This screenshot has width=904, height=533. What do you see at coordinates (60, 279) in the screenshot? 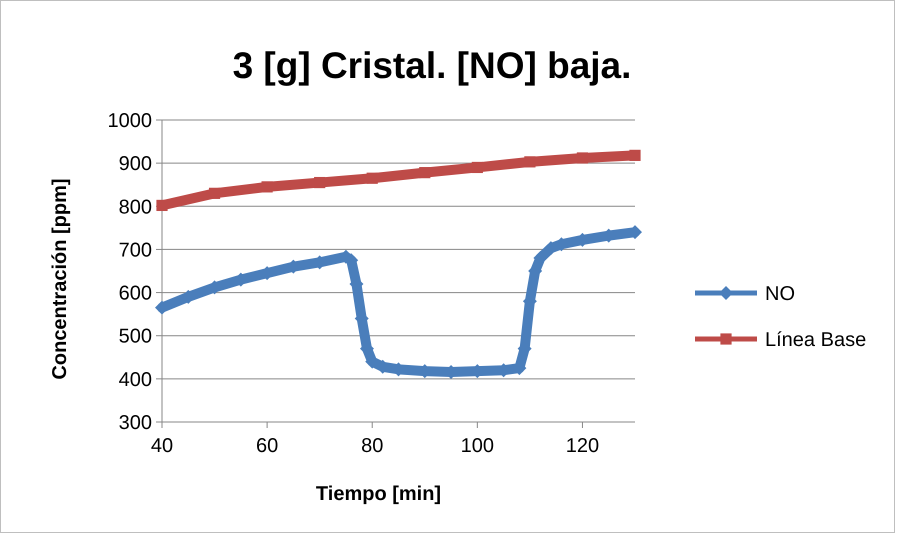
I see `y-axis-title: Concentración [ppm]` at bounding box center [60, 279].